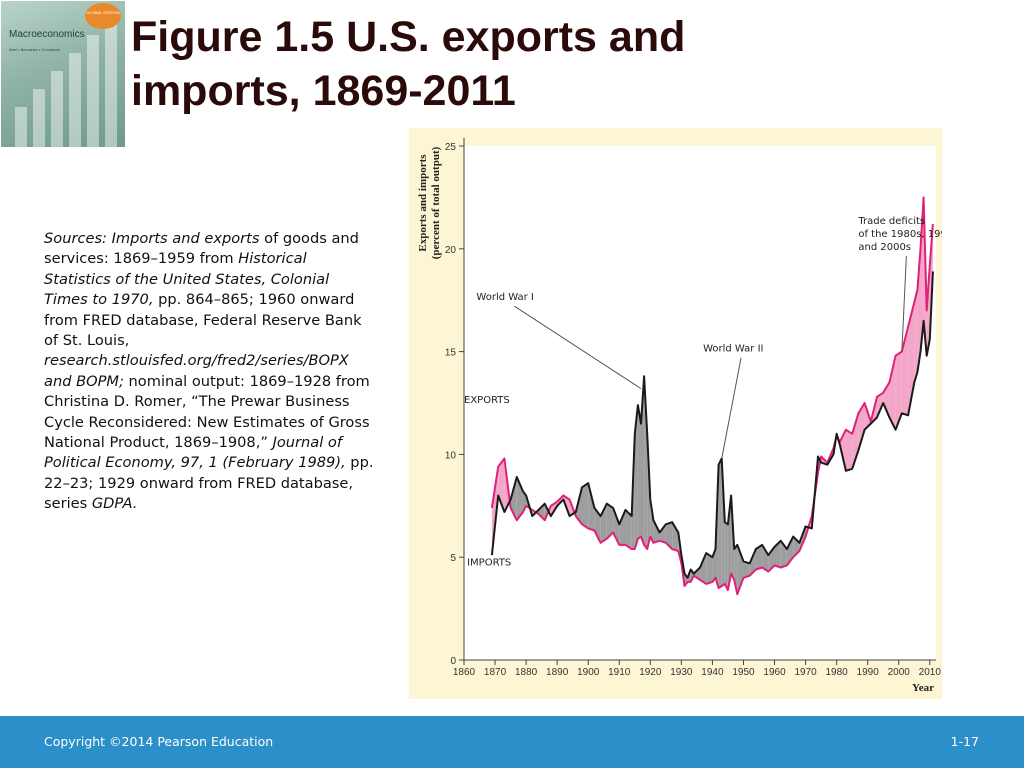 Image resolution: width=1024 pixels, height=768 pixels. What do you see at coordinates (453, 661) in the screenshot?
I see `y-tick-label: 0` at bounding box center [453, 661].